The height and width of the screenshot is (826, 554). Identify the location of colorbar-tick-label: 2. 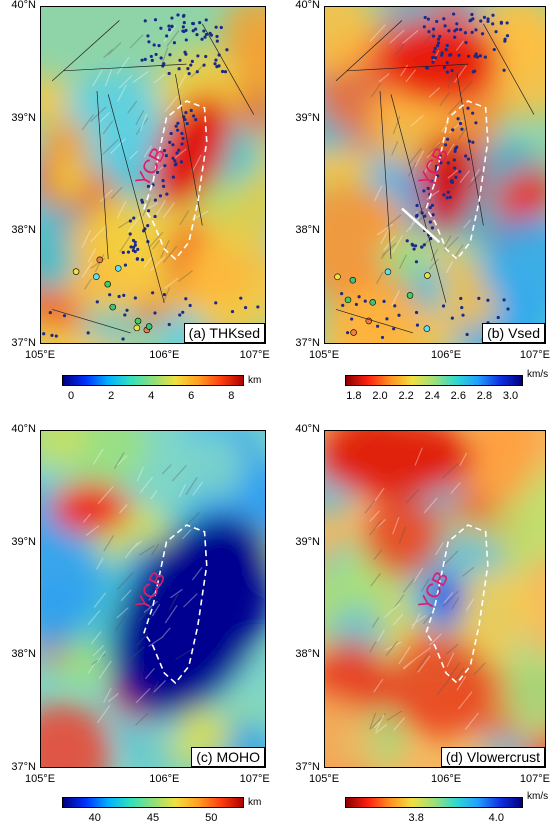
(111, 396).